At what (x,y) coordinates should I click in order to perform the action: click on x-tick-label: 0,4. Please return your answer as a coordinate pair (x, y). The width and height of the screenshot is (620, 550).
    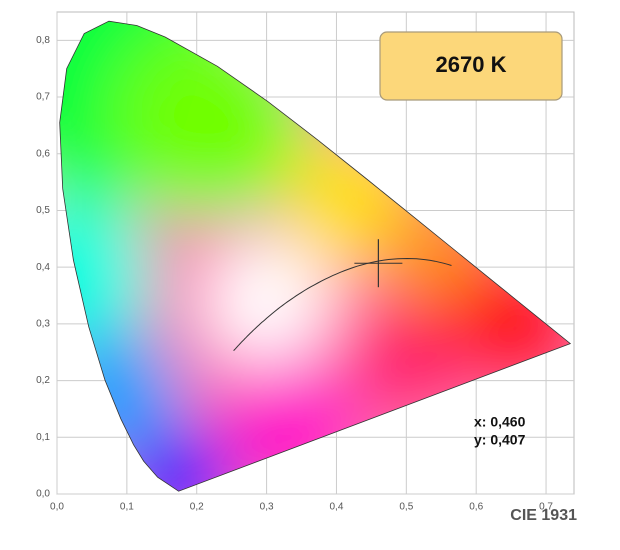
    Looking at the image, I should click on (337, 507).